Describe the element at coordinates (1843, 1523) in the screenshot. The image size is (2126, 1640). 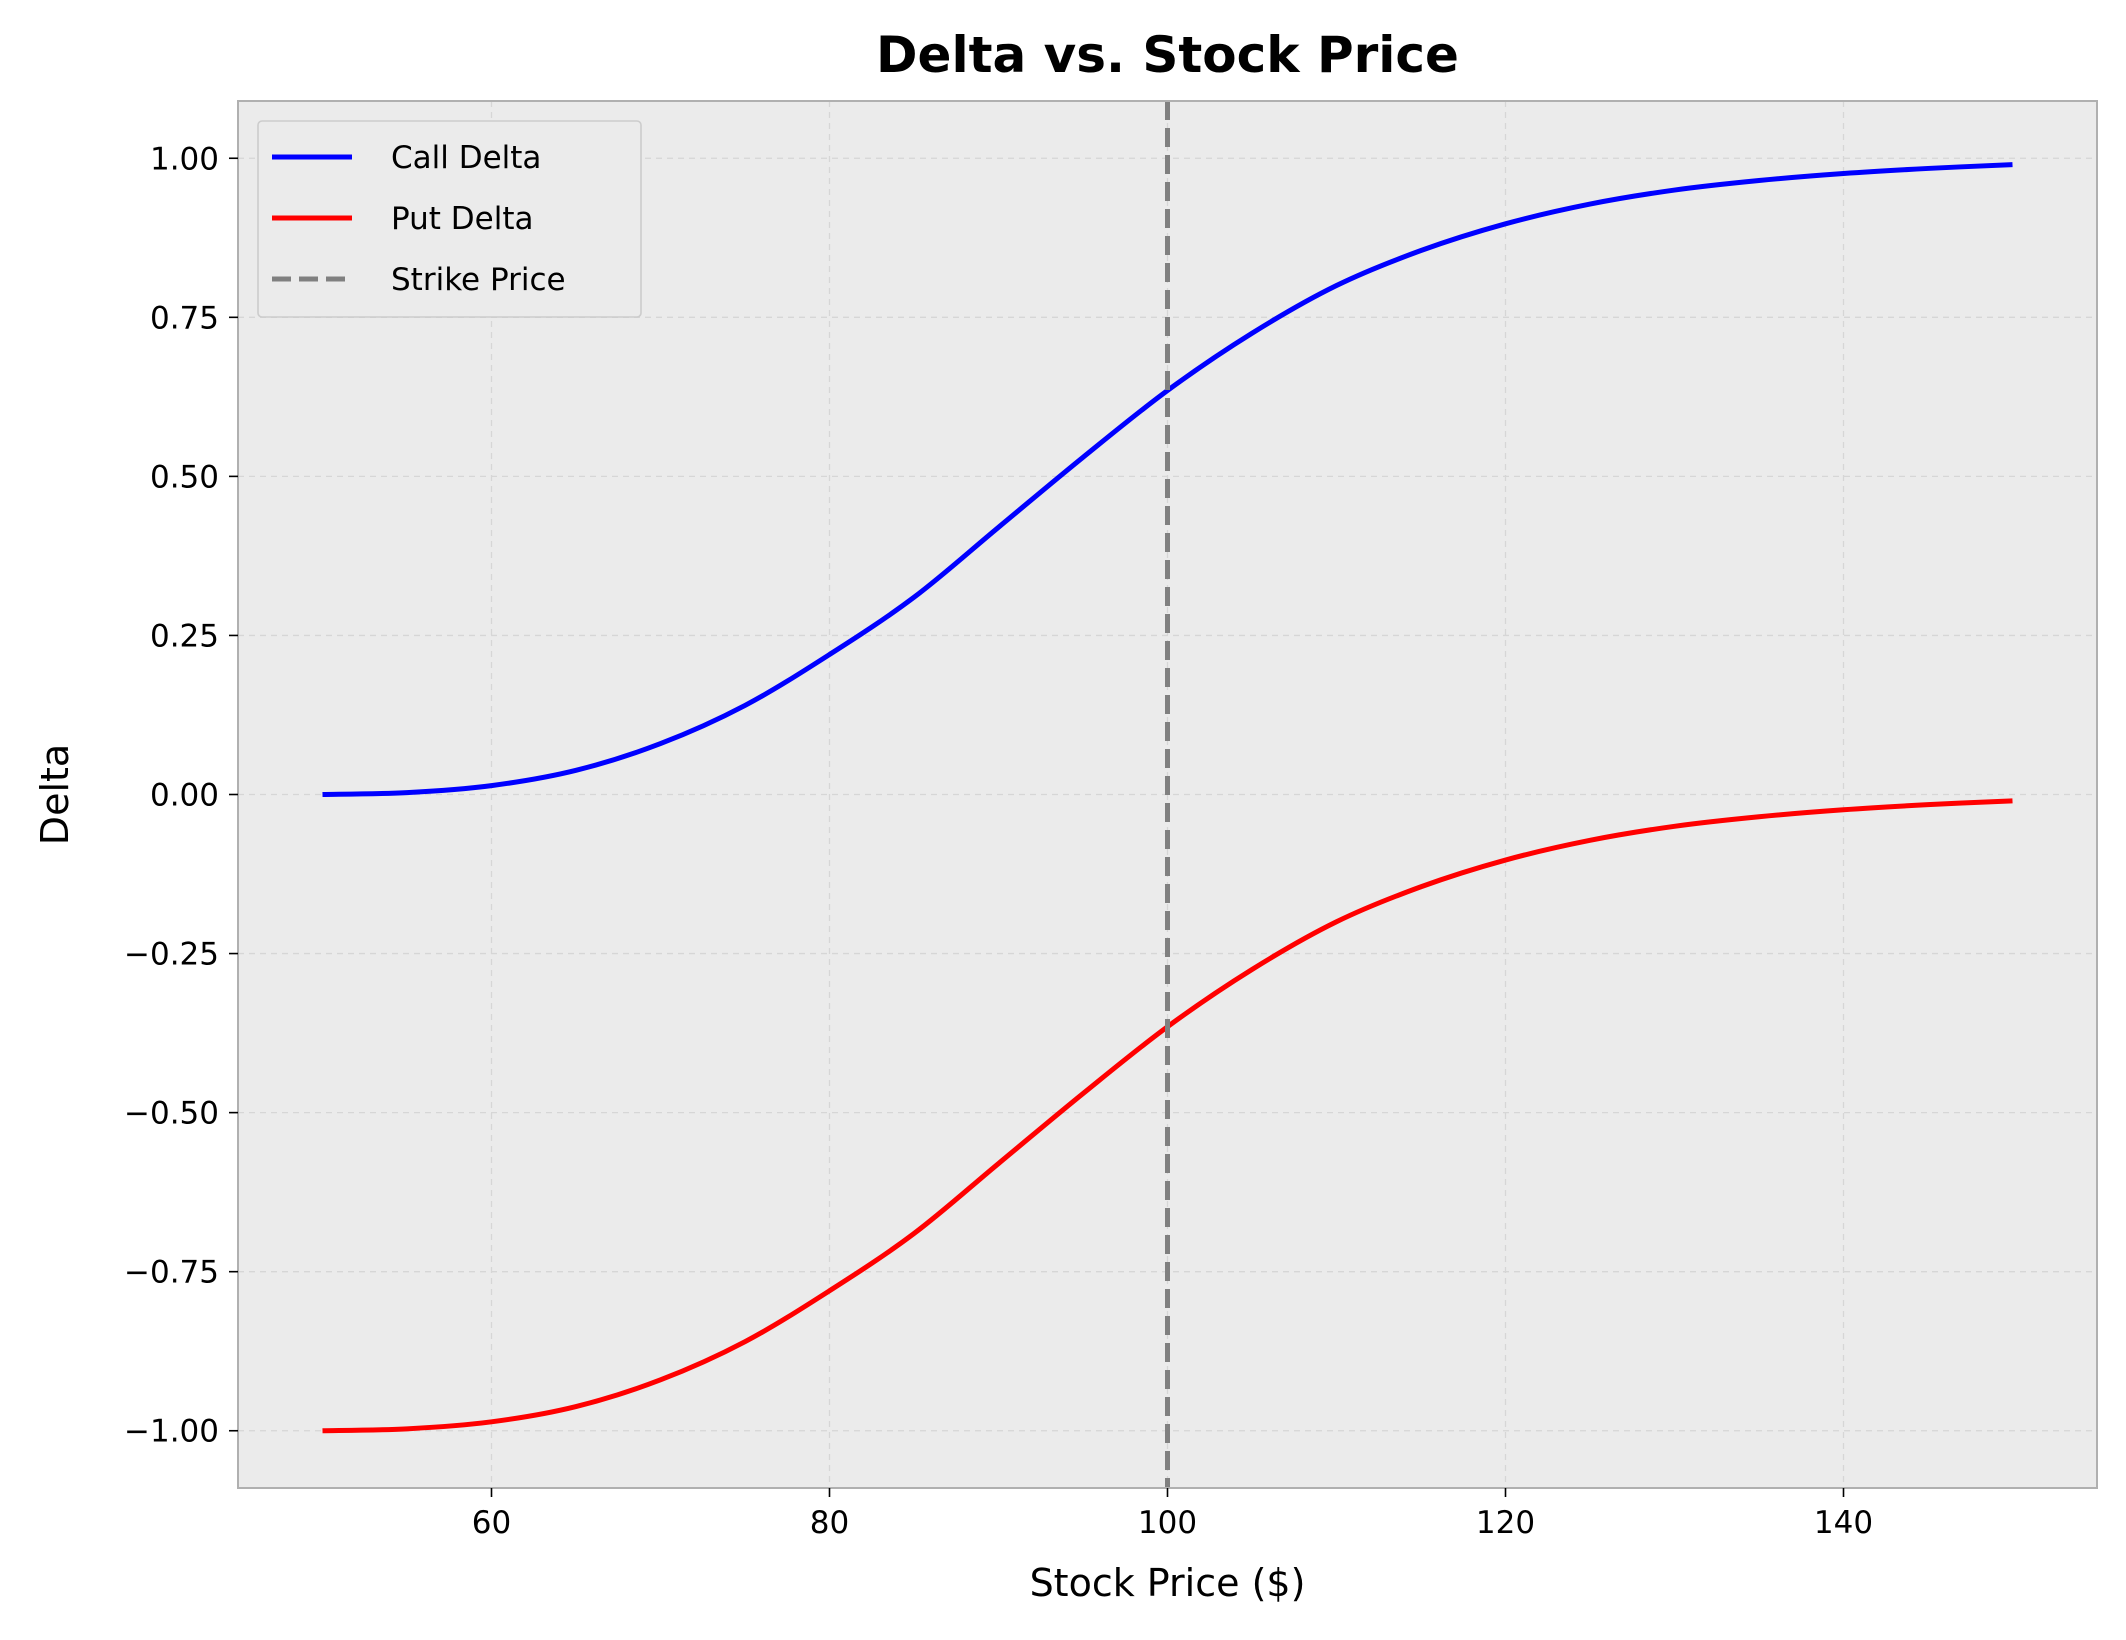
I see `x-tick-label: 140` at that location.